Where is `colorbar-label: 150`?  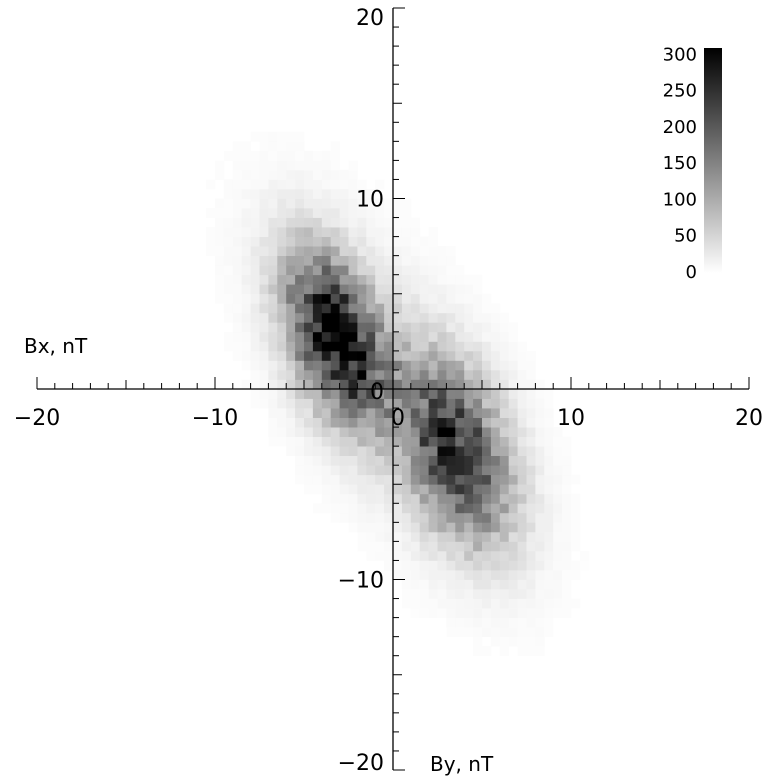
colorbar-label: 150 is located at coordinates (680, 163).